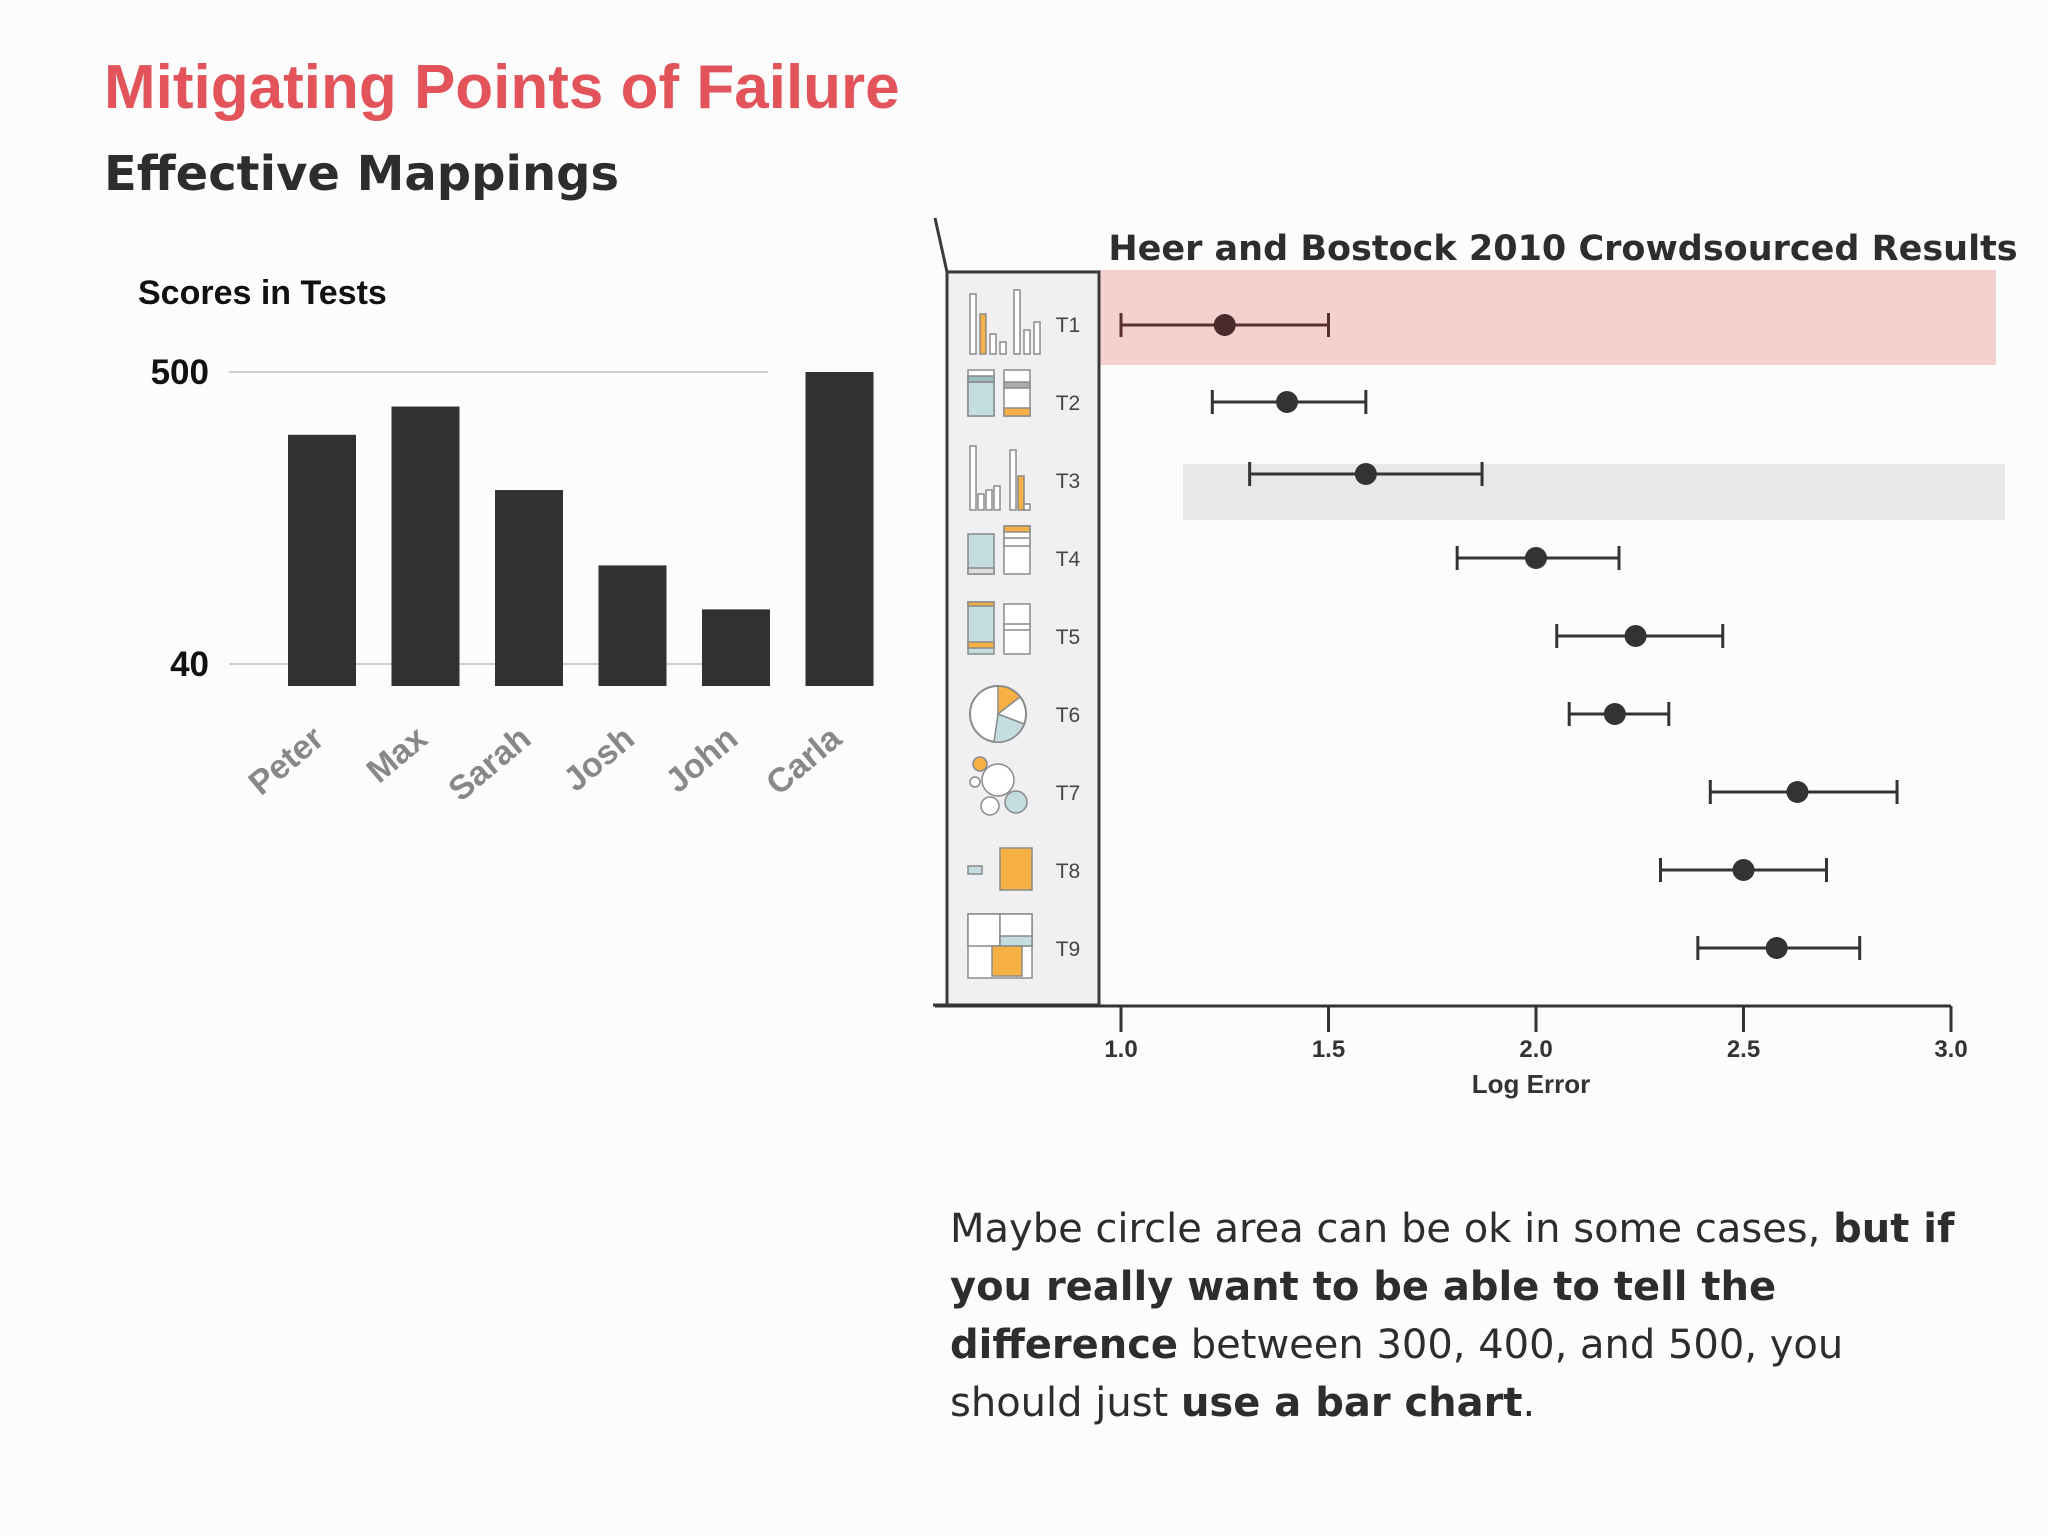 Image resolution: width=2048 pixels, height=1536 pixels. What do you see at coordinates (1068, 949) in the screenshot?
I see `row-label: T9` at bounding box center [1068, 949].